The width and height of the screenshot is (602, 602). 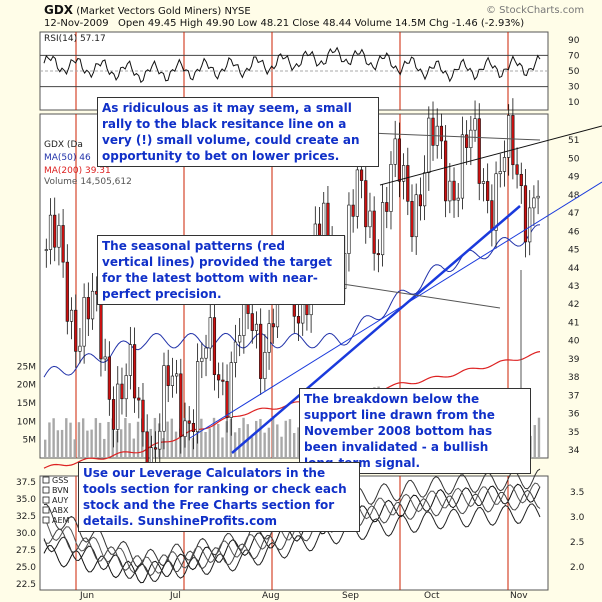 What do you see at coordinates (26, 404) in the screenshot?
I see `volume-tick-15M: 15M` at bounding box center [26, 404].